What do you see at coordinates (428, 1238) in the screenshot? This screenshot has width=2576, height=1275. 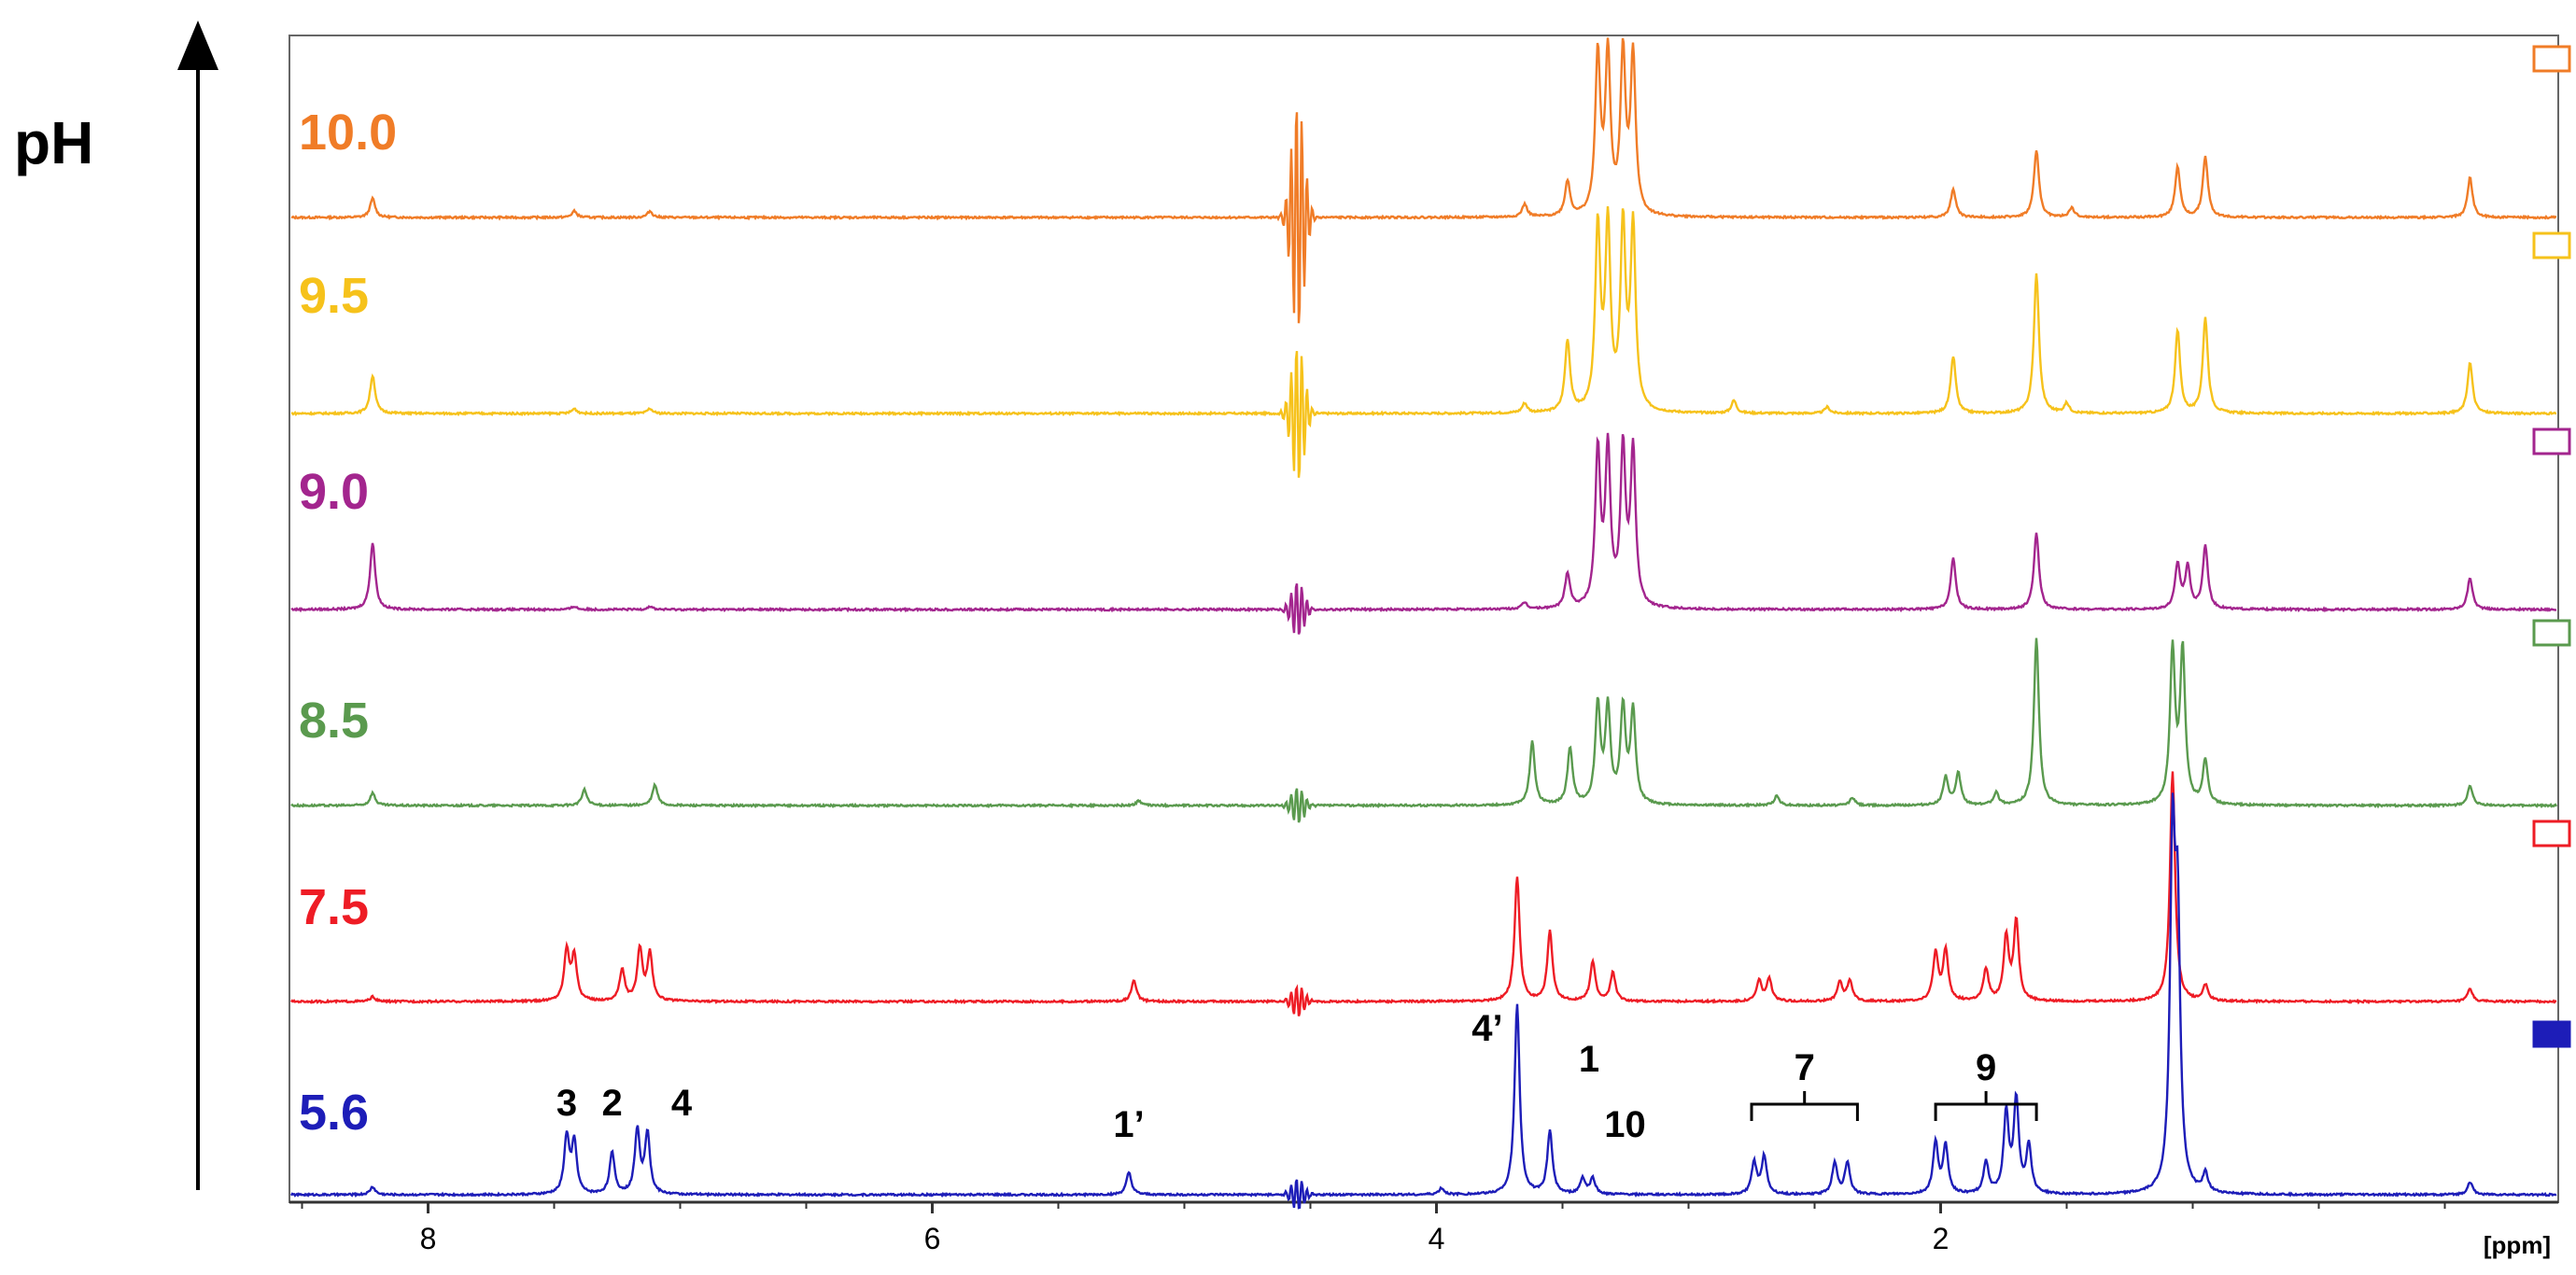 I see `x-tick-label: 8` at bounding box center [428, 1238].